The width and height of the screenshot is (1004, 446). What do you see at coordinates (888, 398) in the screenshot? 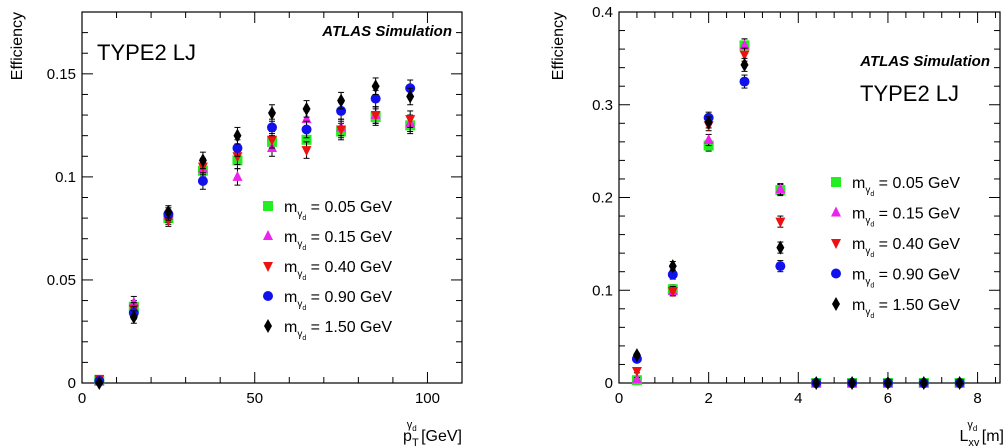
I see `x-tick-label: 6` at bounding box center [888, 398].